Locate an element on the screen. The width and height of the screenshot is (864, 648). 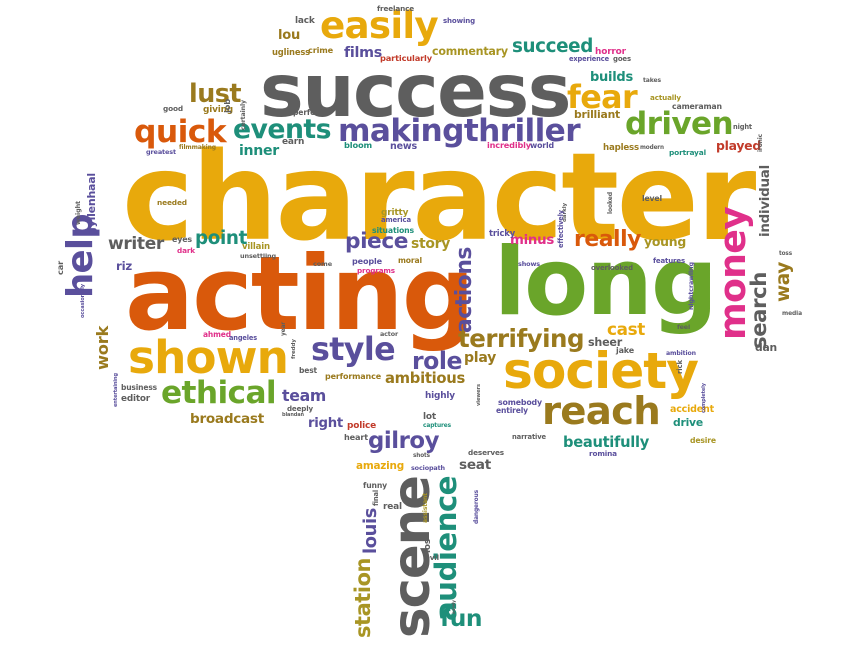
word-gilroy: gilroy is located at coordinates (403, 441).